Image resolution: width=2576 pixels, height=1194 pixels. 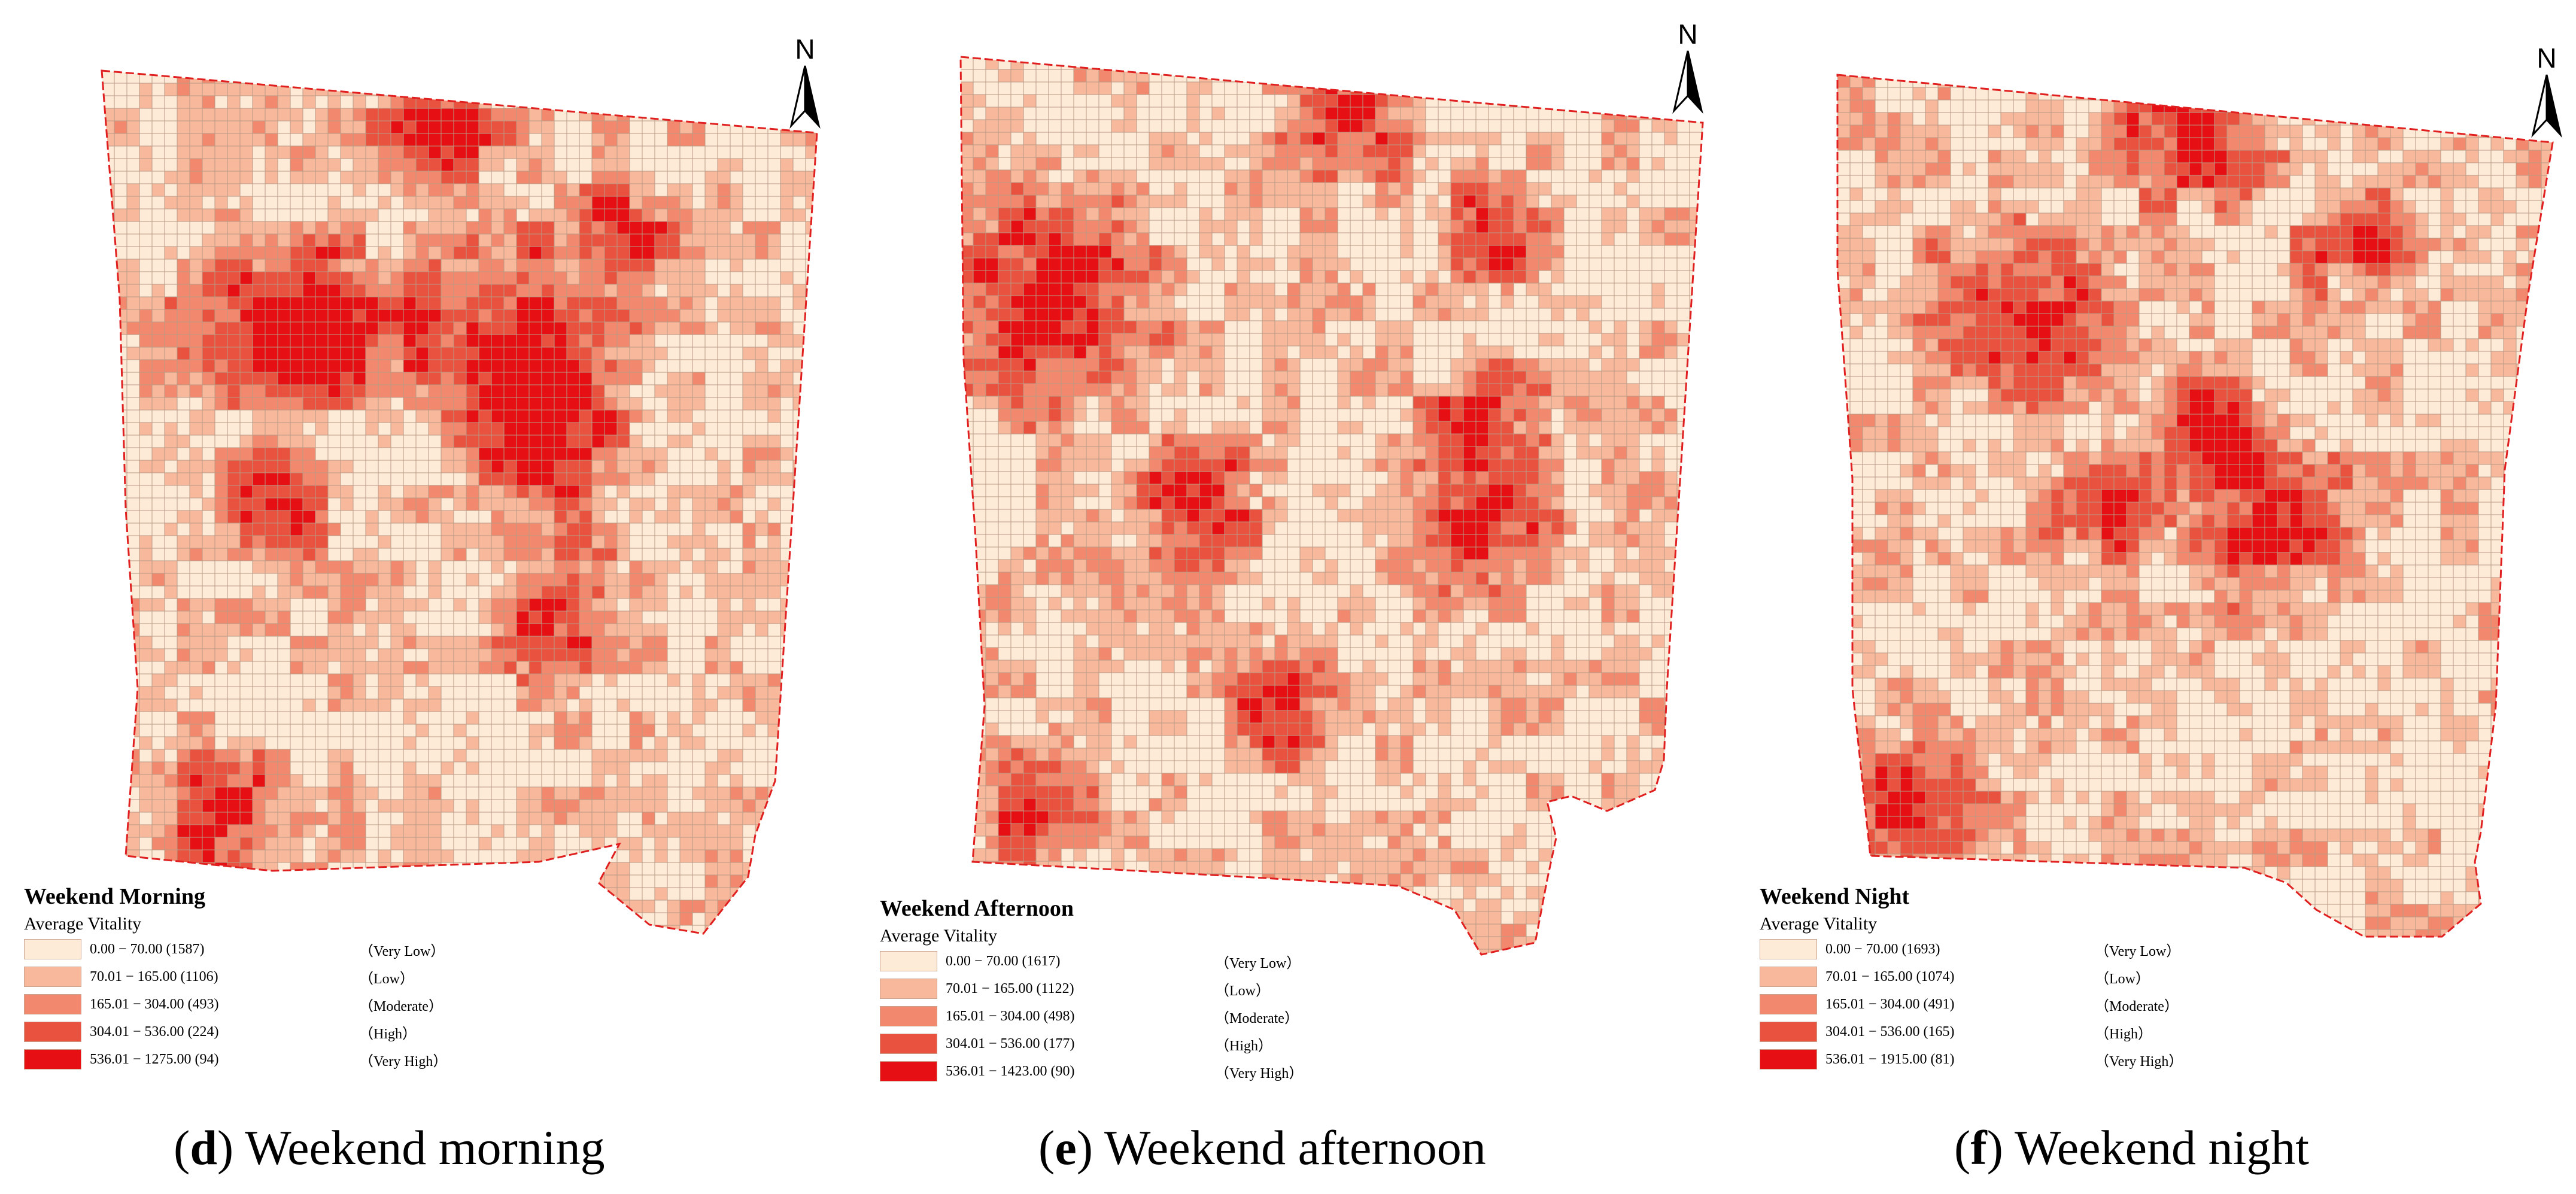 I want to click on legend-range: 165.01 − 304.00 (498), so click(x=1010, y=1016).